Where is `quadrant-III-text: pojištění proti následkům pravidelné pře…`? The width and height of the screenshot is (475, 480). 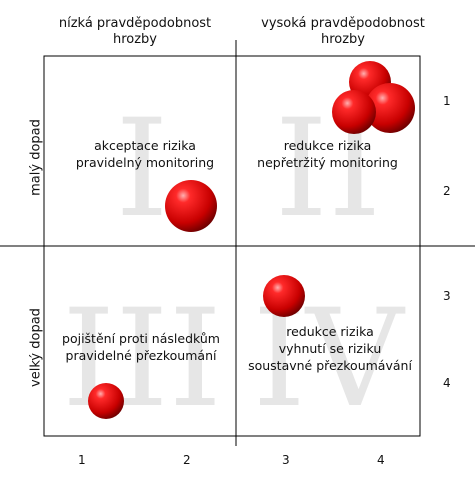
quadrant-III-text: pojištění proti následkům pravidelné pře… is located at coordinates (141, 347).